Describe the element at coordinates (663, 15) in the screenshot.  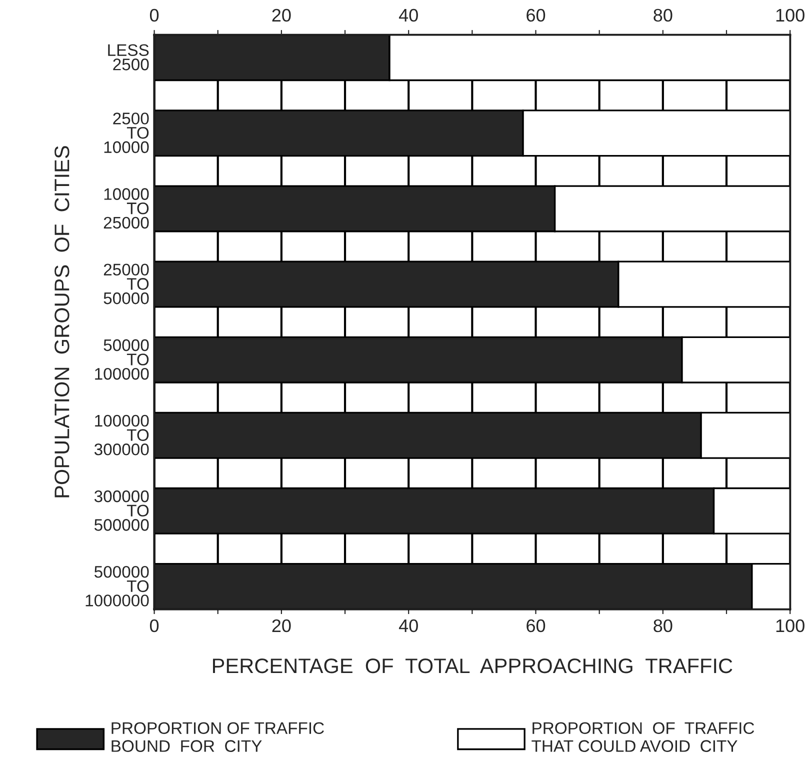
I see `x2-tick-label: 80` at that location.